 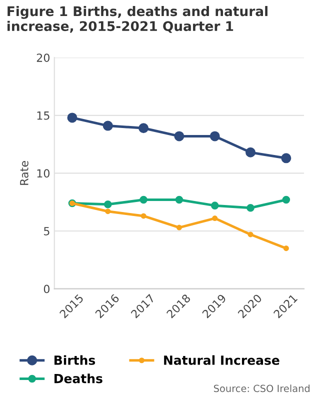 What do you see at coordinates (262, 388) in the screenshot?
I see `source-note: Source: CSO Ireland` at bounding box center [262, 388].